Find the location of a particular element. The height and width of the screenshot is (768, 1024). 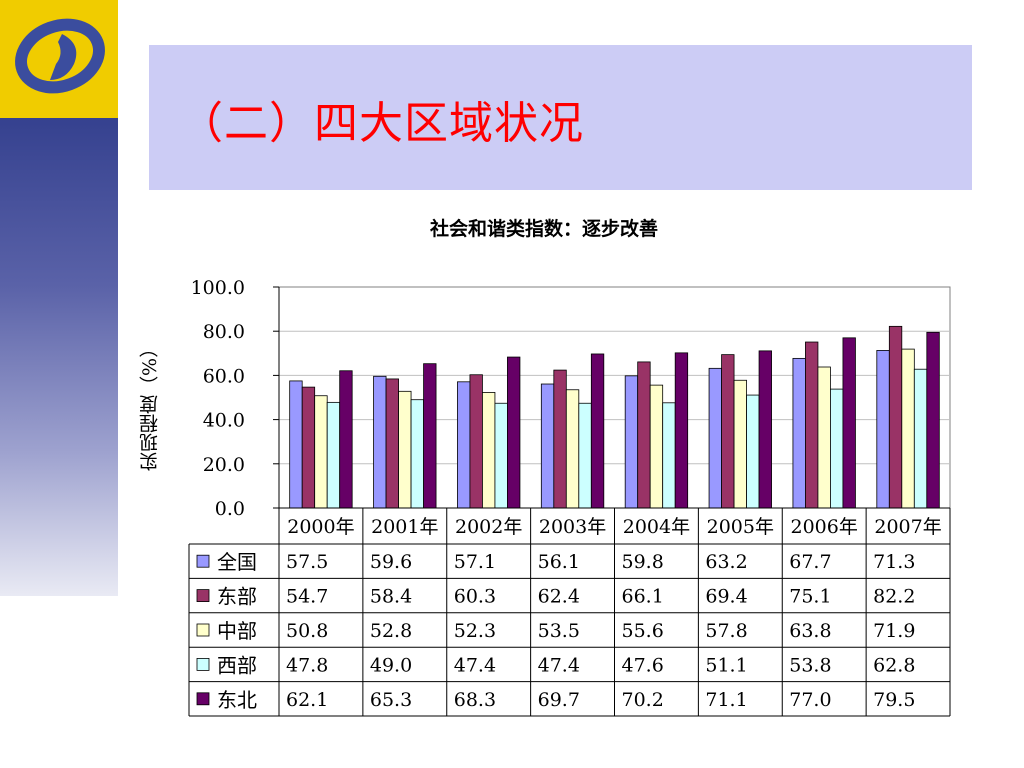

table-cell-value: 66.1 is located at coordinates (643, 597).